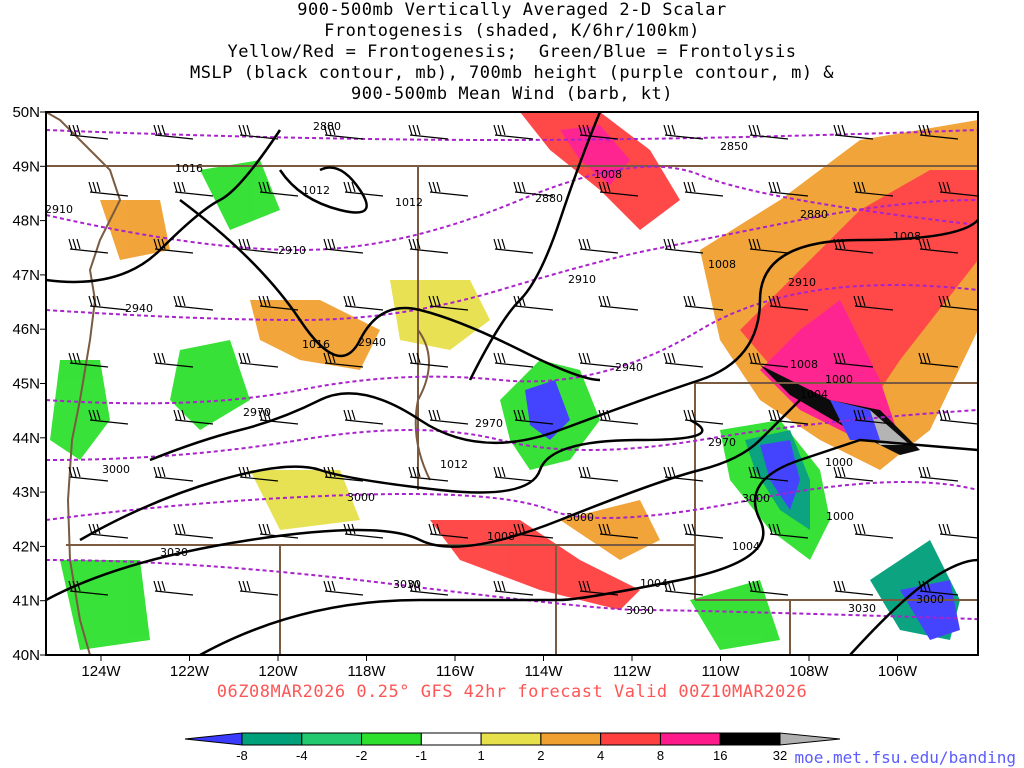 The height and width of the screenshot is (768, 1024). What do you see at coordinates (26, 112) in the screenshot?
I see `lat-label: 50N` at bounding box center [26, 112].